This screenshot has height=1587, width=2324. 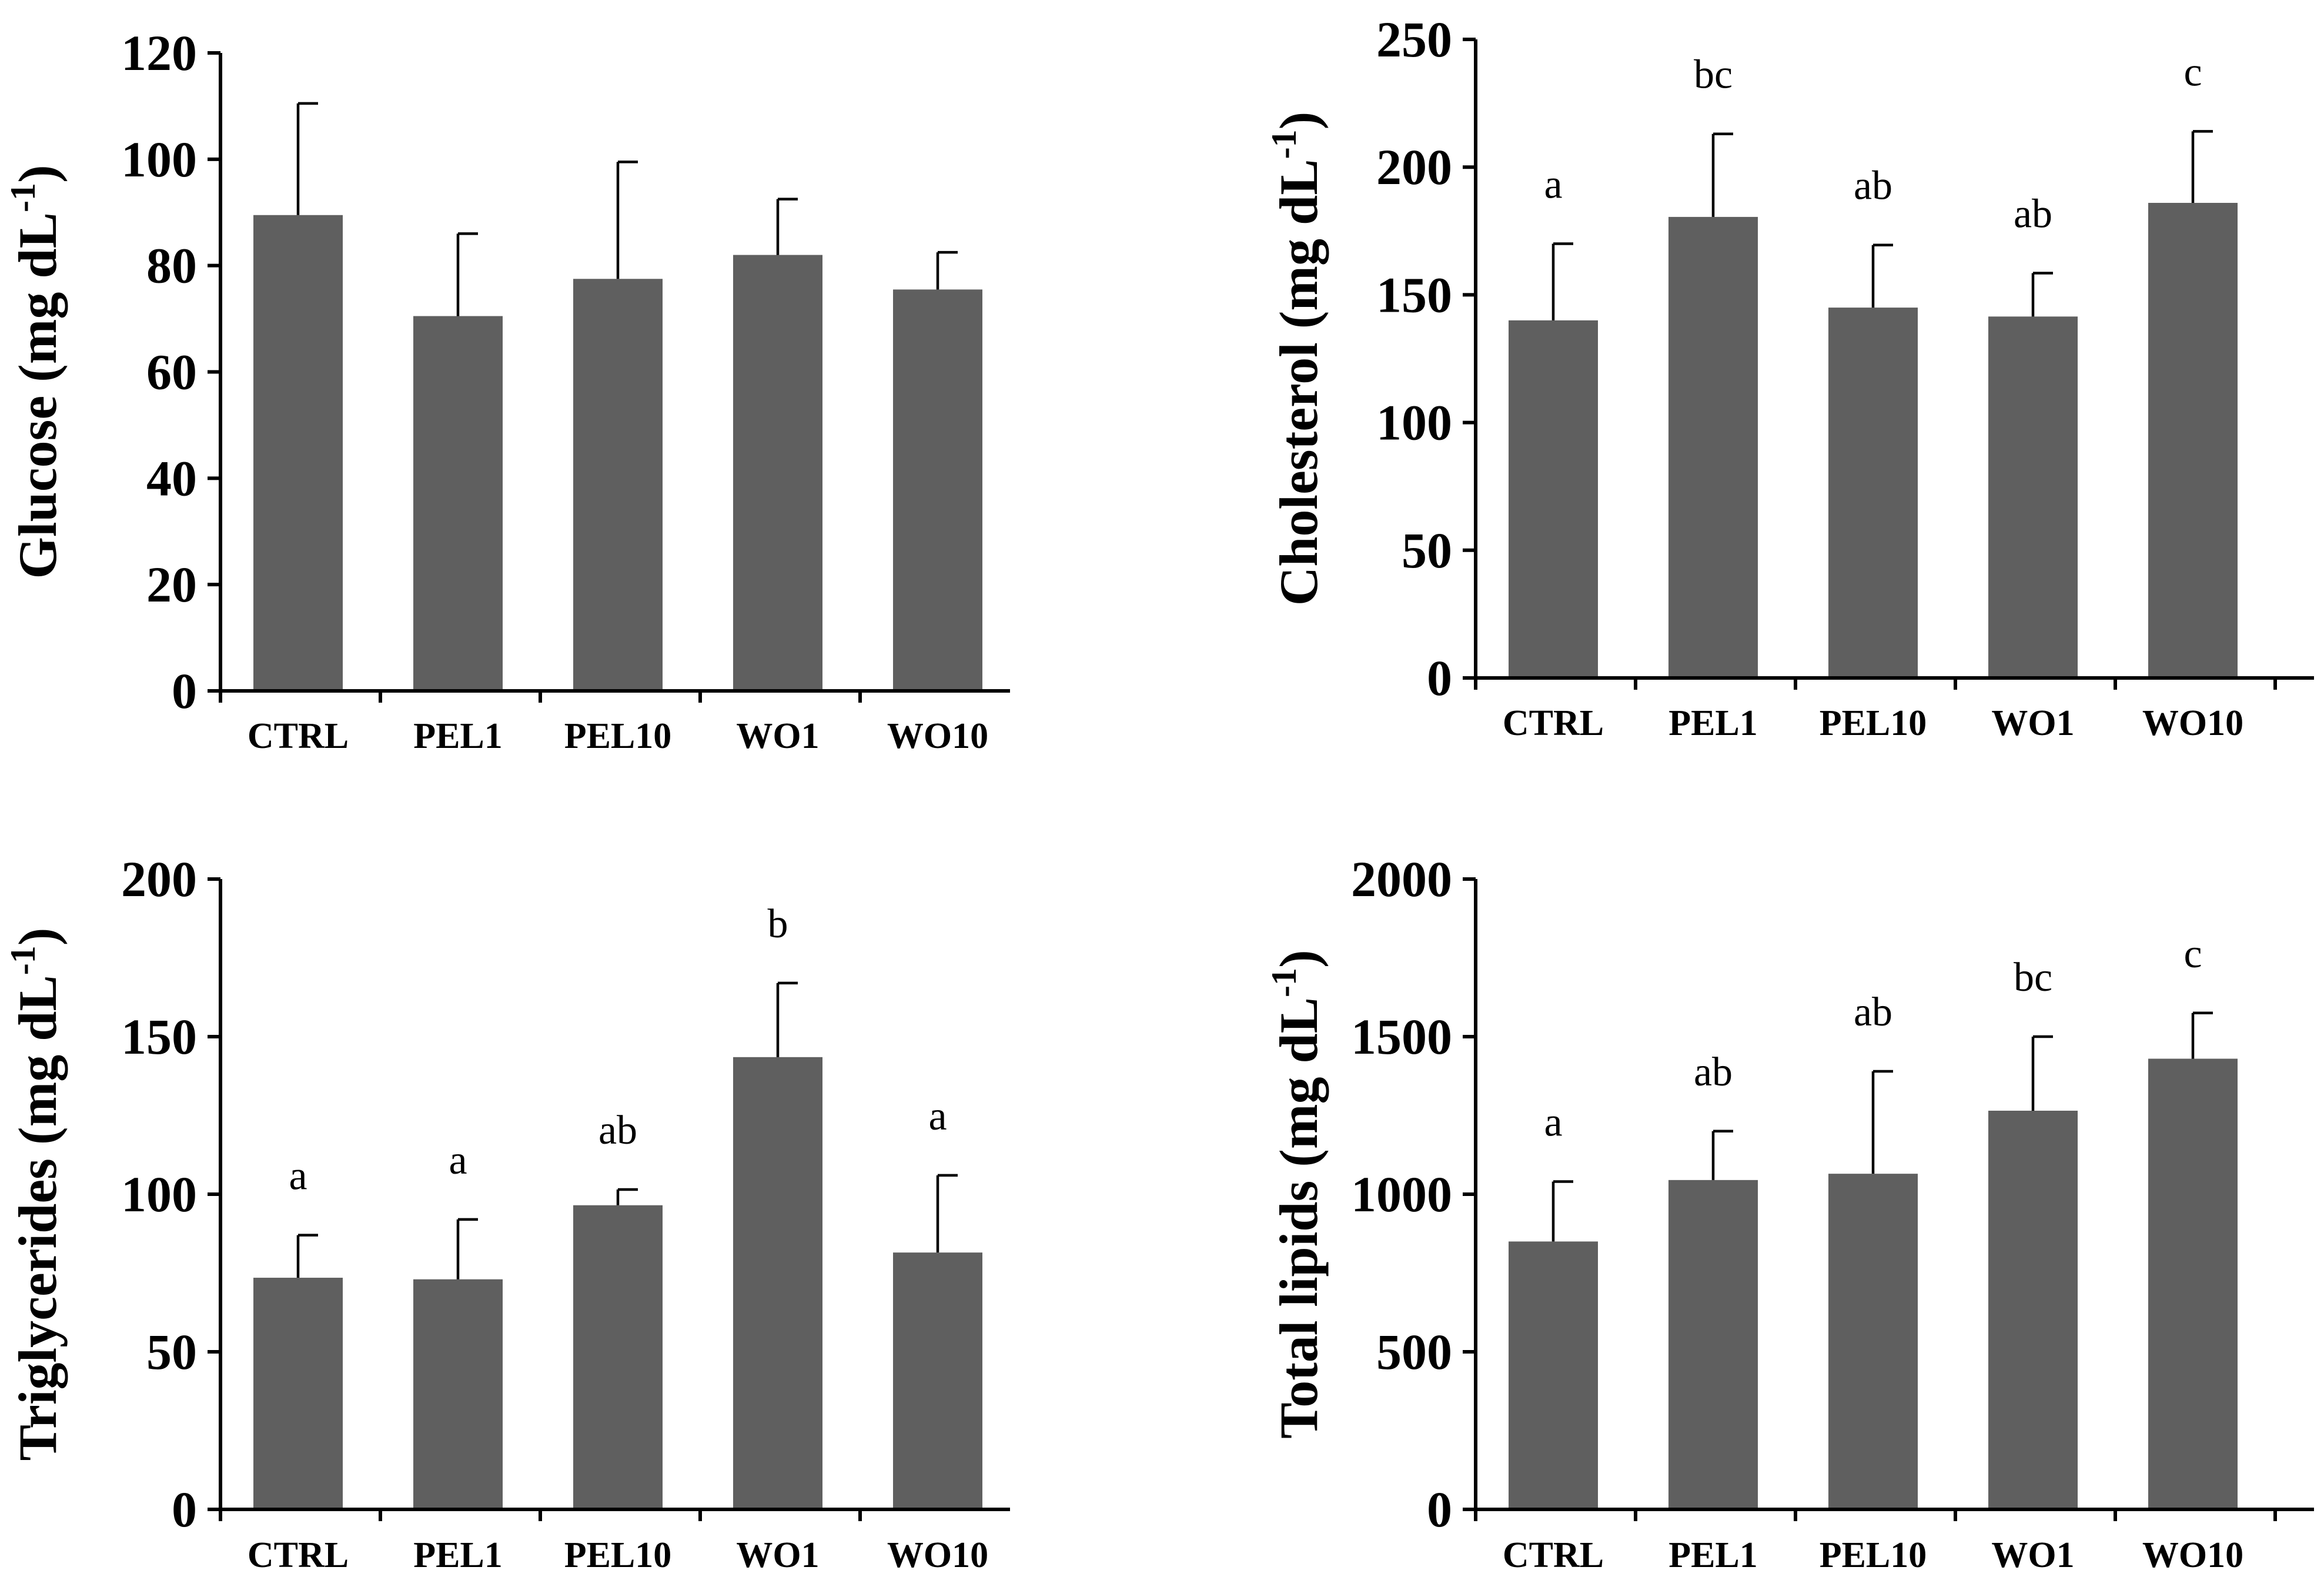 I want to click on y-tick-label: 1000, so click(x=1401, y=1194).